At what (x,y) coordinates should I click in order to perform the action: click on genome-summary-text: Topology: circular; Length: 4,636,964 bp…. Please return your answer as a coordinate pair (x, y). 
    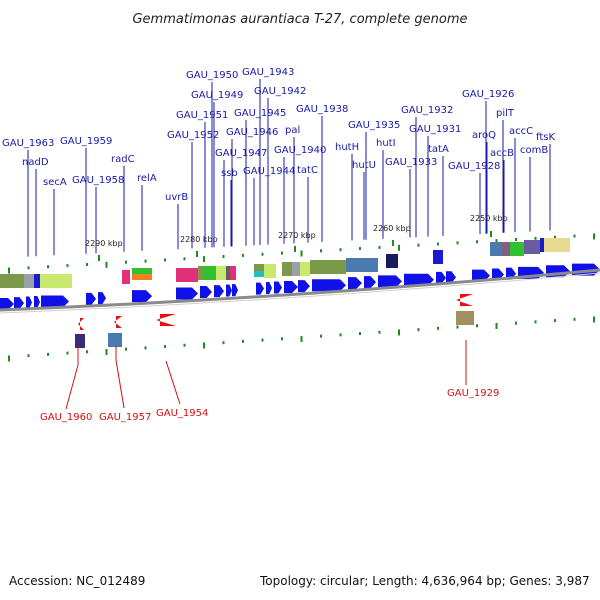
    Looking at the image, I should click on (425, 581).